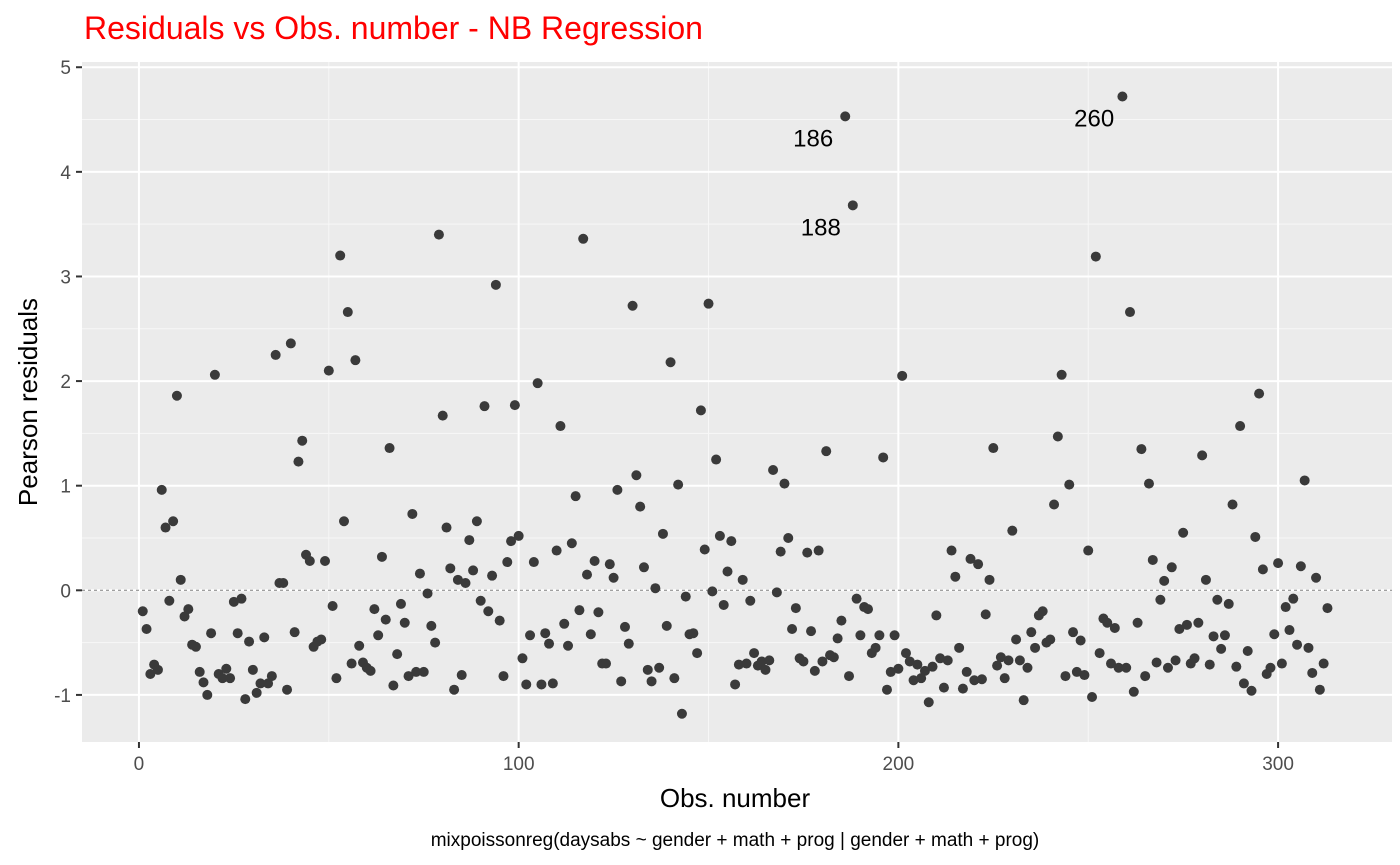 The height and width of the screenshot is (865, 1400). I want to click on x-tick-label: 100, so click(519, 764).